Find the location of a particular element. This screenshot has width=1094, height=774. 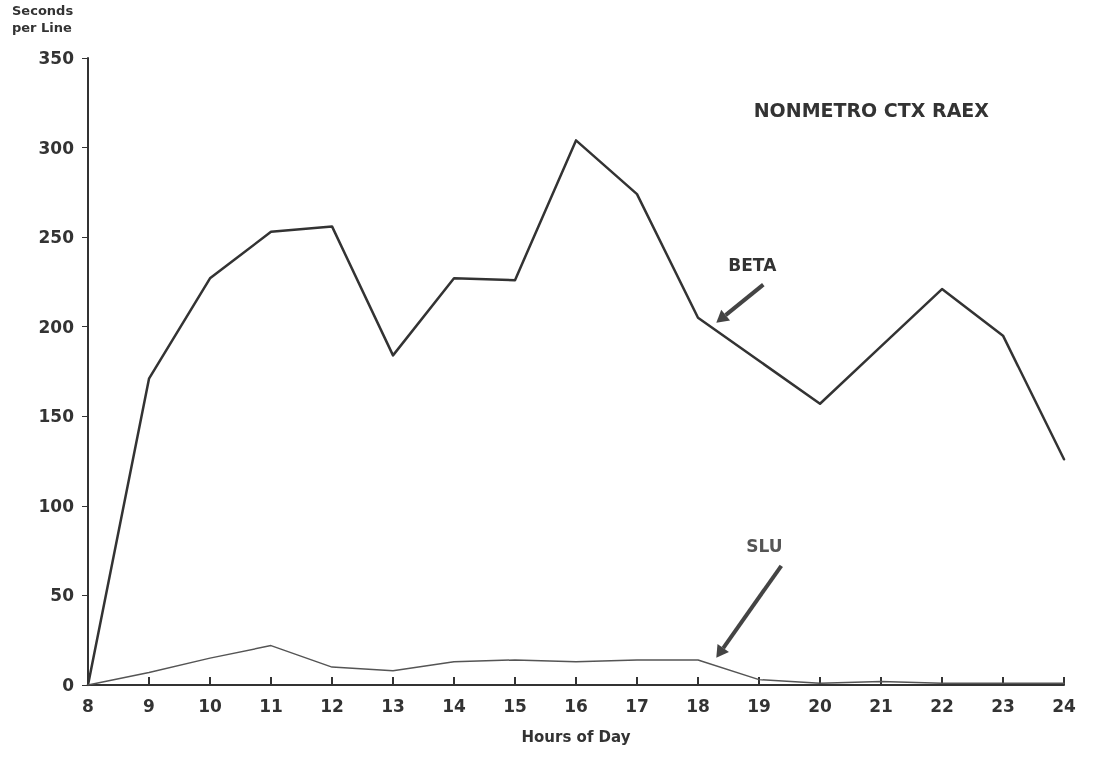

x-tick-label: 24 is located at coordinates (1064, 705).